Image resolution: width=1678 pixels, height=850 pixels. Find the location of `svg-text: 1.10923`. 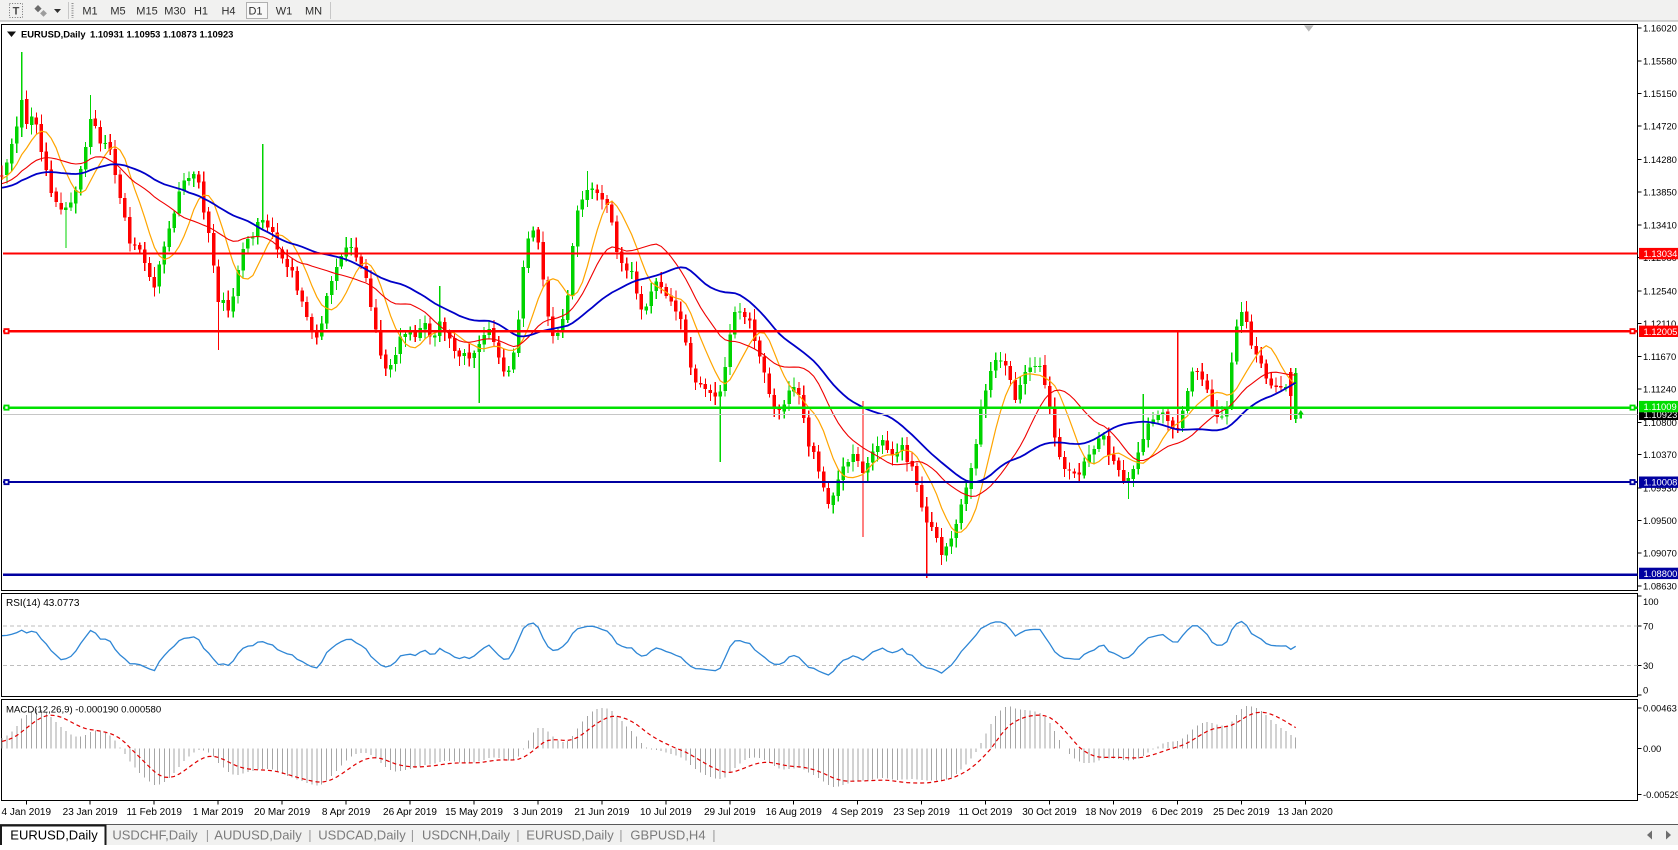

svg-text: 1.10923 is located at coordinates (1661, 414).